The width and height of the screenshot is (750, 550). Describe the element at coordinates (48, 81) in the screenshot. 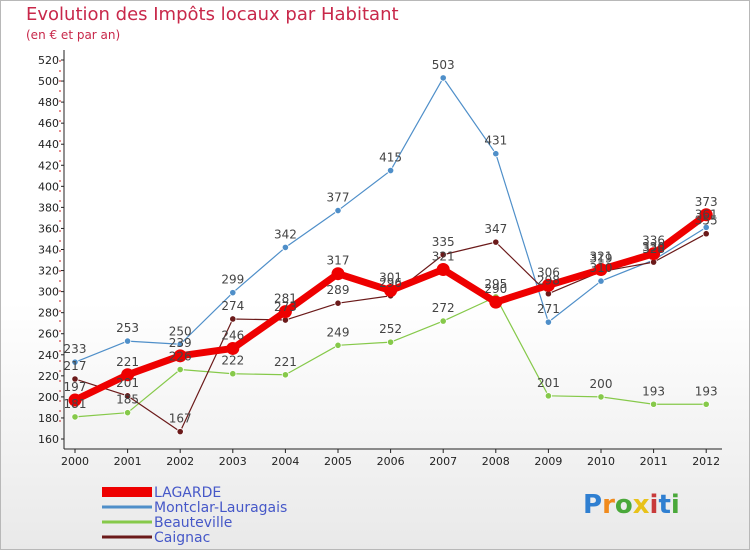

I see `y-tick-label: 500` at that location.